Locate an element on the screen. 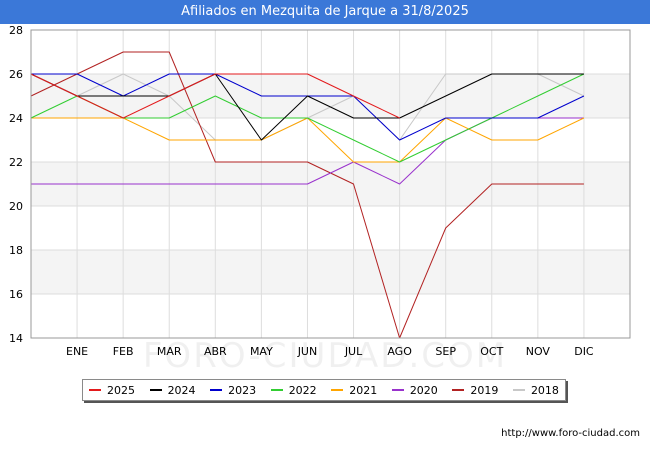  y-tick-label: 14 is located at coordinates (16, 338).